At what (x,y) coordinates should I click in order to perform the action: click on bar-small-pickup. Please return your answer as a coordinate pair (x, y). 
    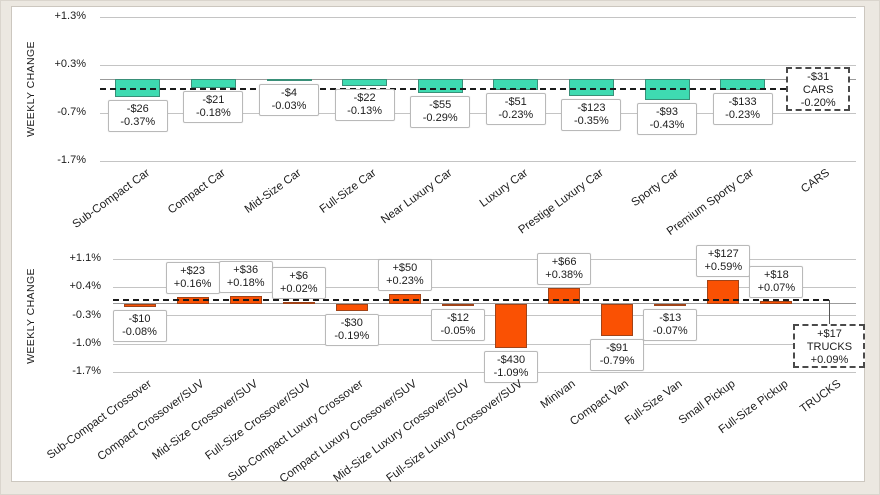
    Looking at the image, I should click on (723, 291).